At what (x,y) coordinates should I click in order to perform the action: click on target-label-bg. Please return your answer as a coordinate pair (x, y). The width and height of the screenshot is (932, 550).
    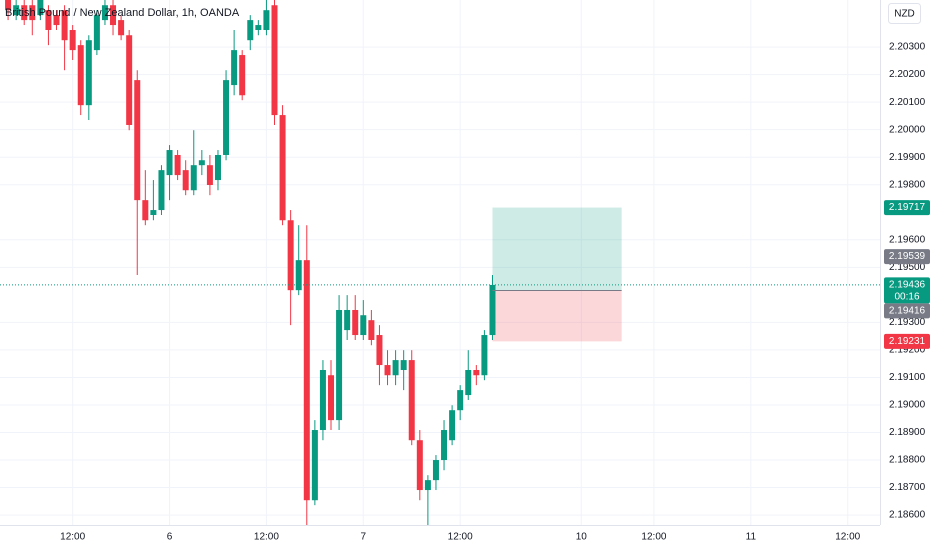
    Looking at the image, I should click on (907, 208).